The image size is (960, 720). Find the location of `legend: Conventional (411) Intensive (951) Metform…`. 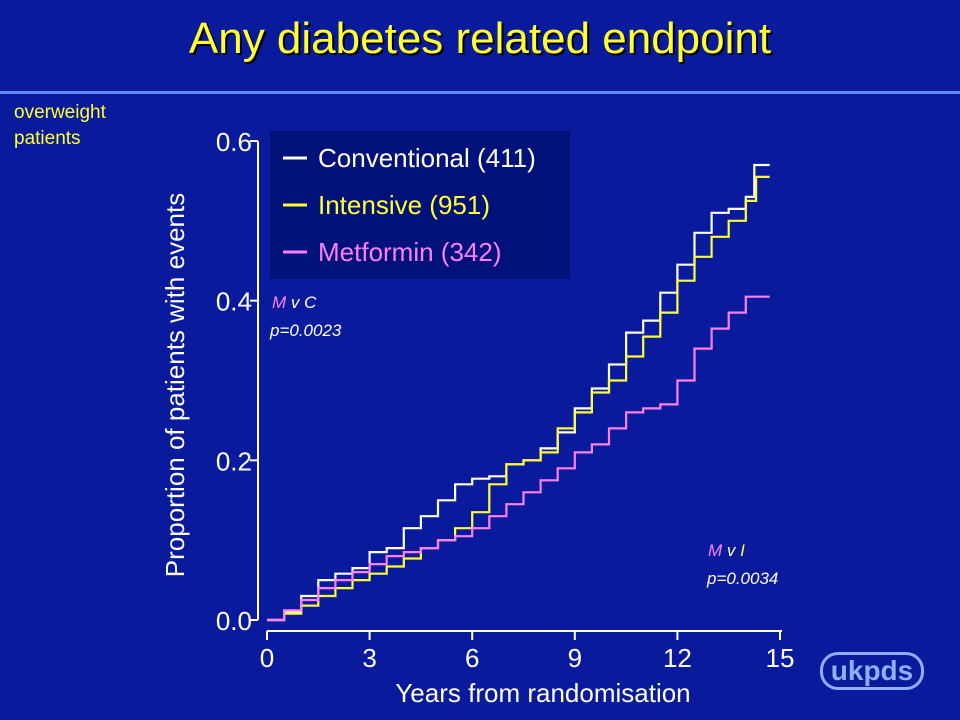

legend: Conventional (411) Intensive (951) Metform… is located at coordinates (420, 205).